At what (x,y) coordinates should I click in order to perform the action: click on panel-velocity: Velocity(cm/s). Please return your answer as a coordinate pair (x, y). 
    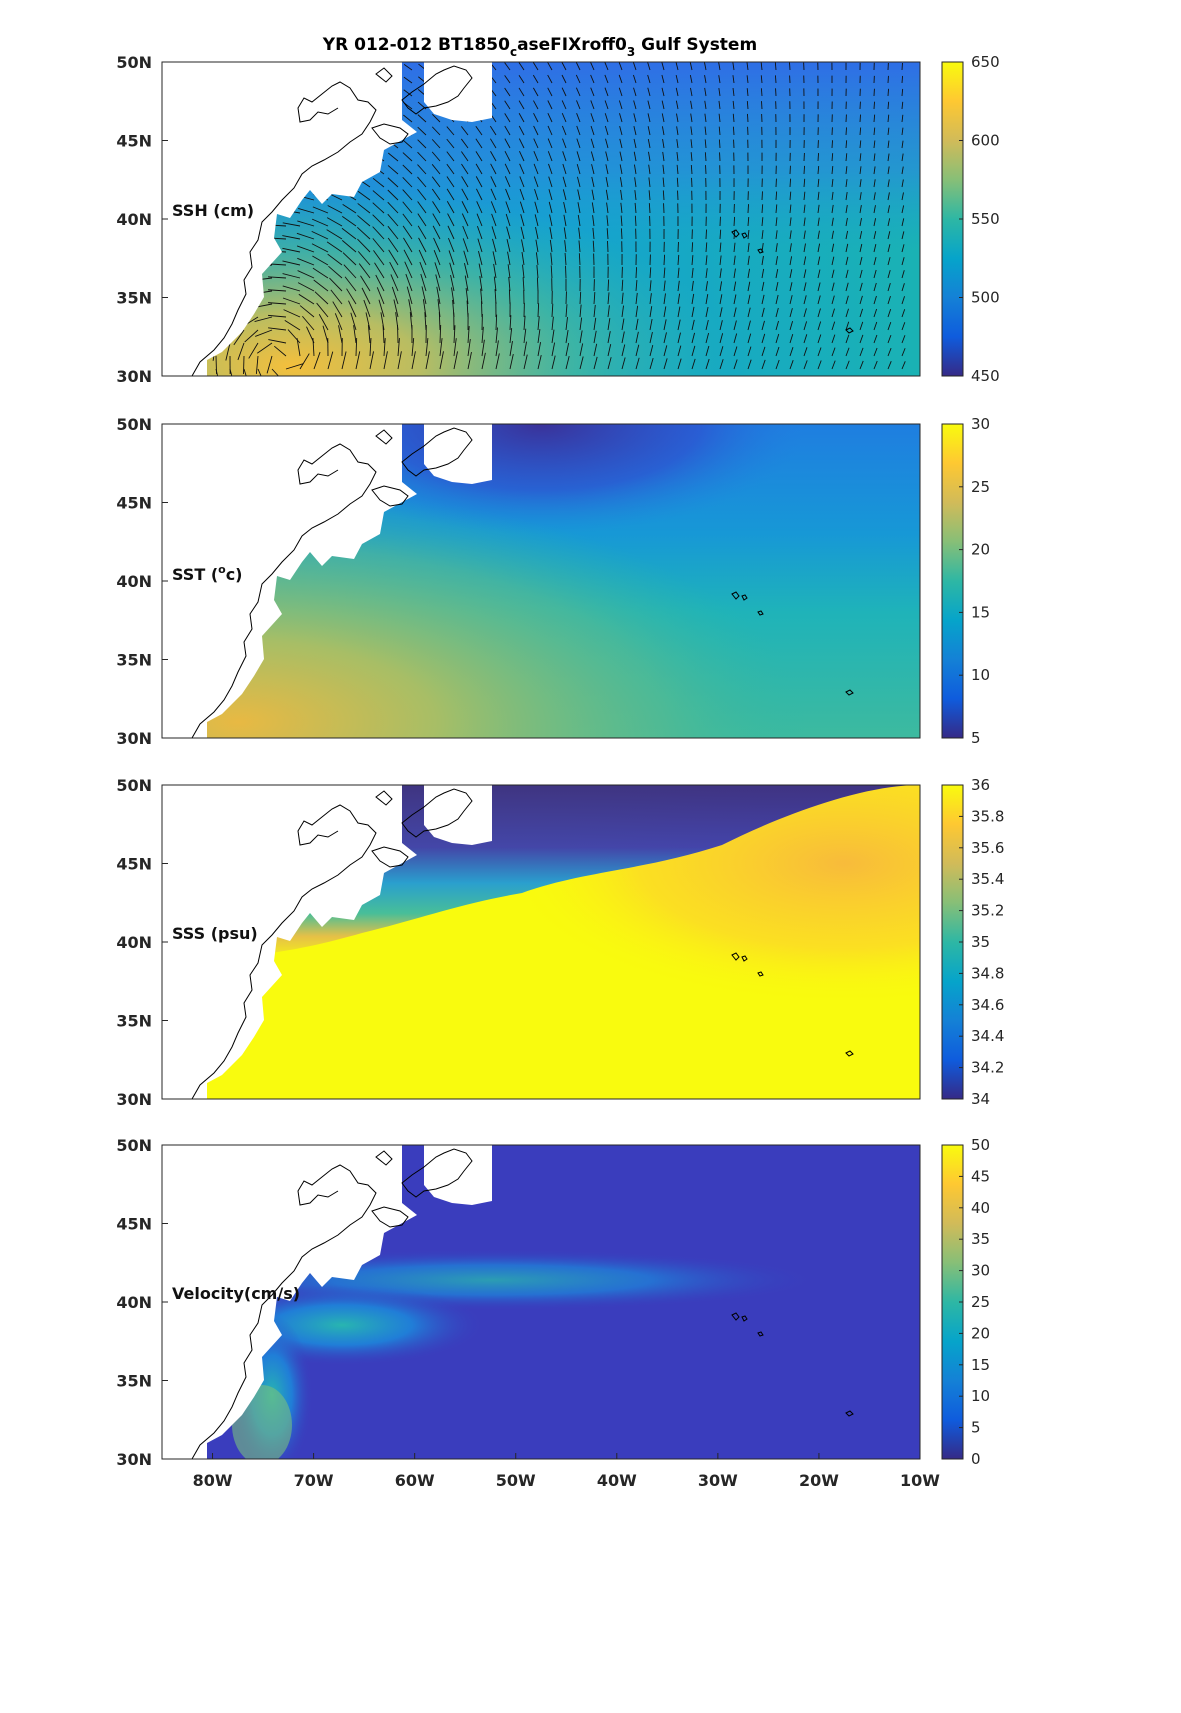
    Looking at the image, I should click on (541, 1302).